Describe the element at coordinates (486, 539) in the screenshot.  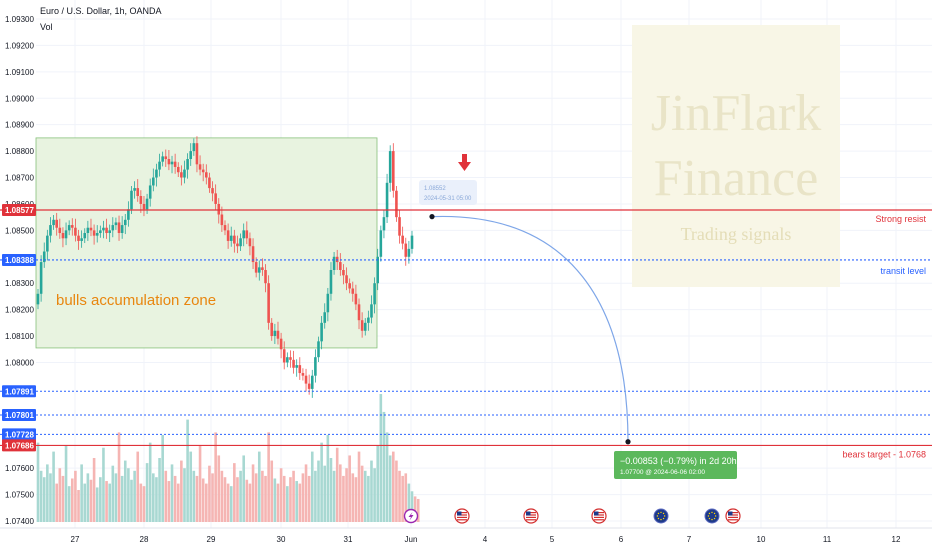
I see `time-axis: 27 28 29 30 31 Jun 4 5 6 7 10 11 12` at that location.